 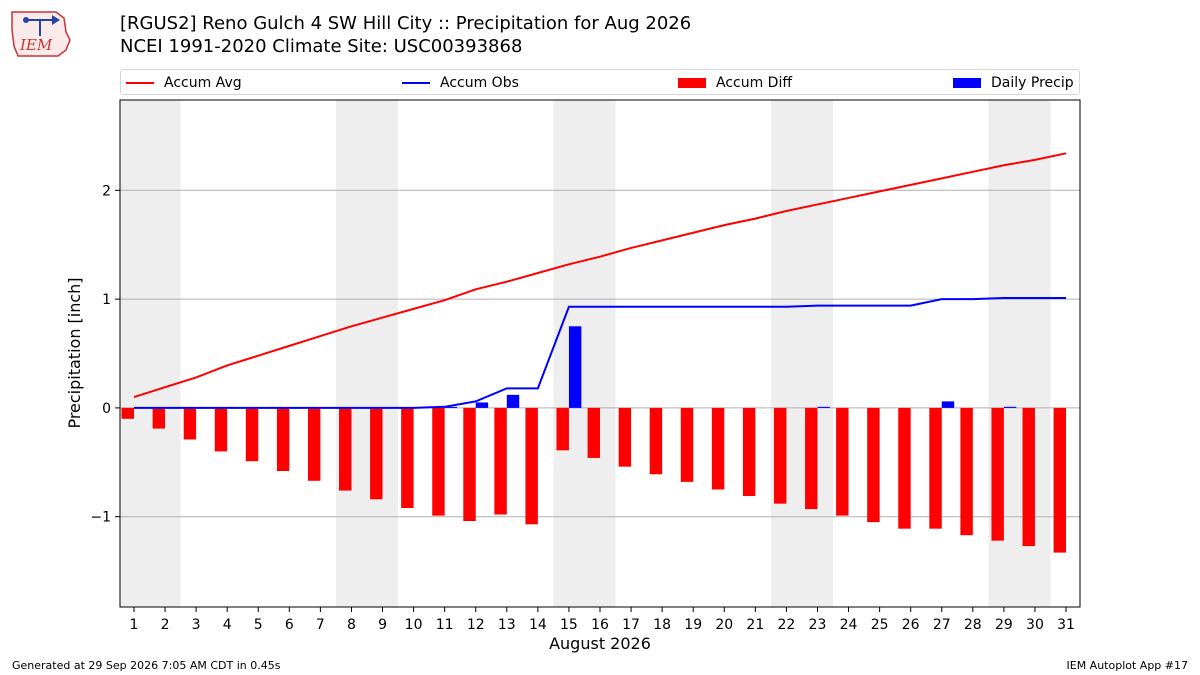 I want to click on x-tick-label: 14, so click(x=538, y=625).